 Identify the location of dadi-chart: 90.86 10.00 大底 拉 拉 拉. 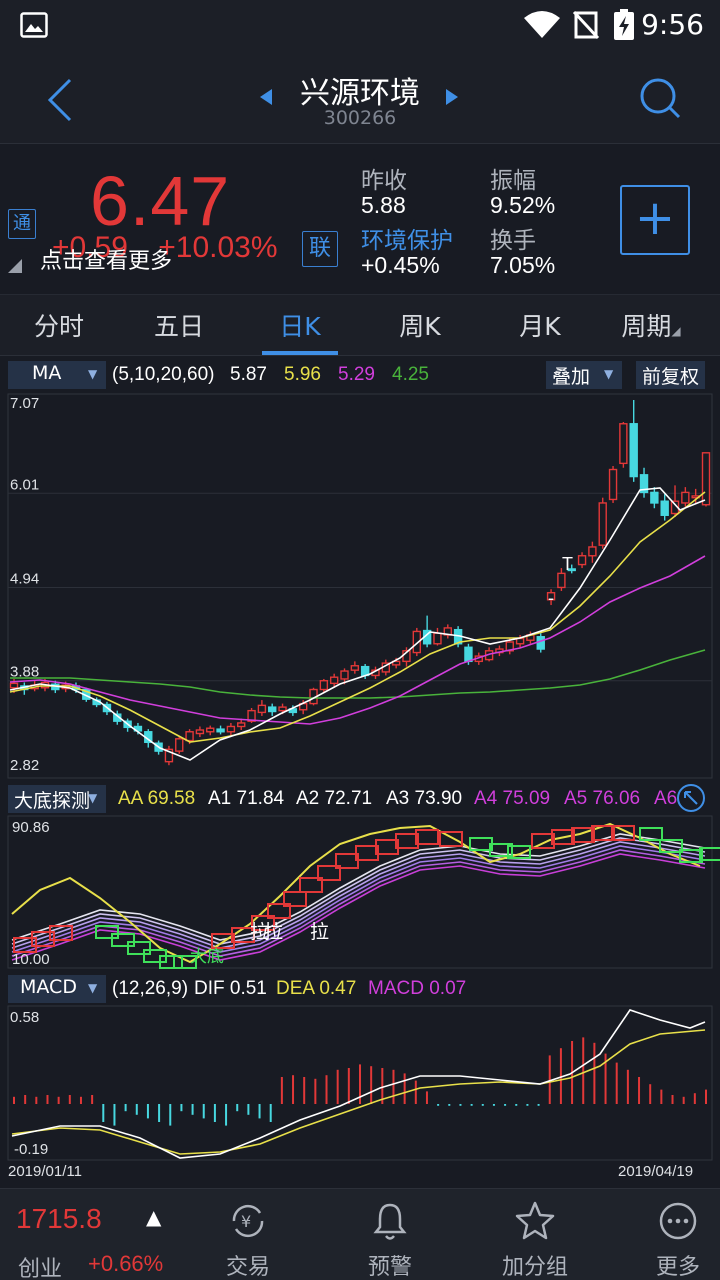
(360, 892).